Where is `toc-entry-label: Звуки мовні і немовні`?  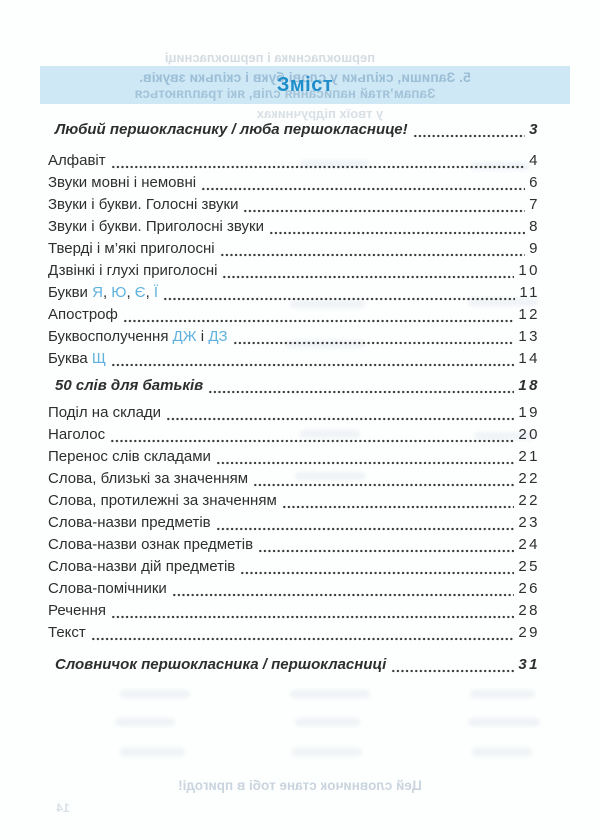
toc-entry-label: Звуки мовні і немовні is located at coordinates (122, 183).